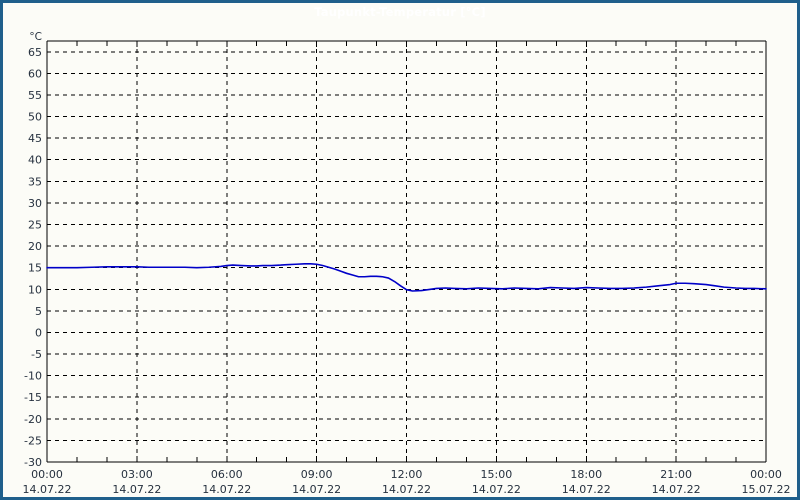  I want to click on y-axis-tick-label: 30, so click(35, 203).